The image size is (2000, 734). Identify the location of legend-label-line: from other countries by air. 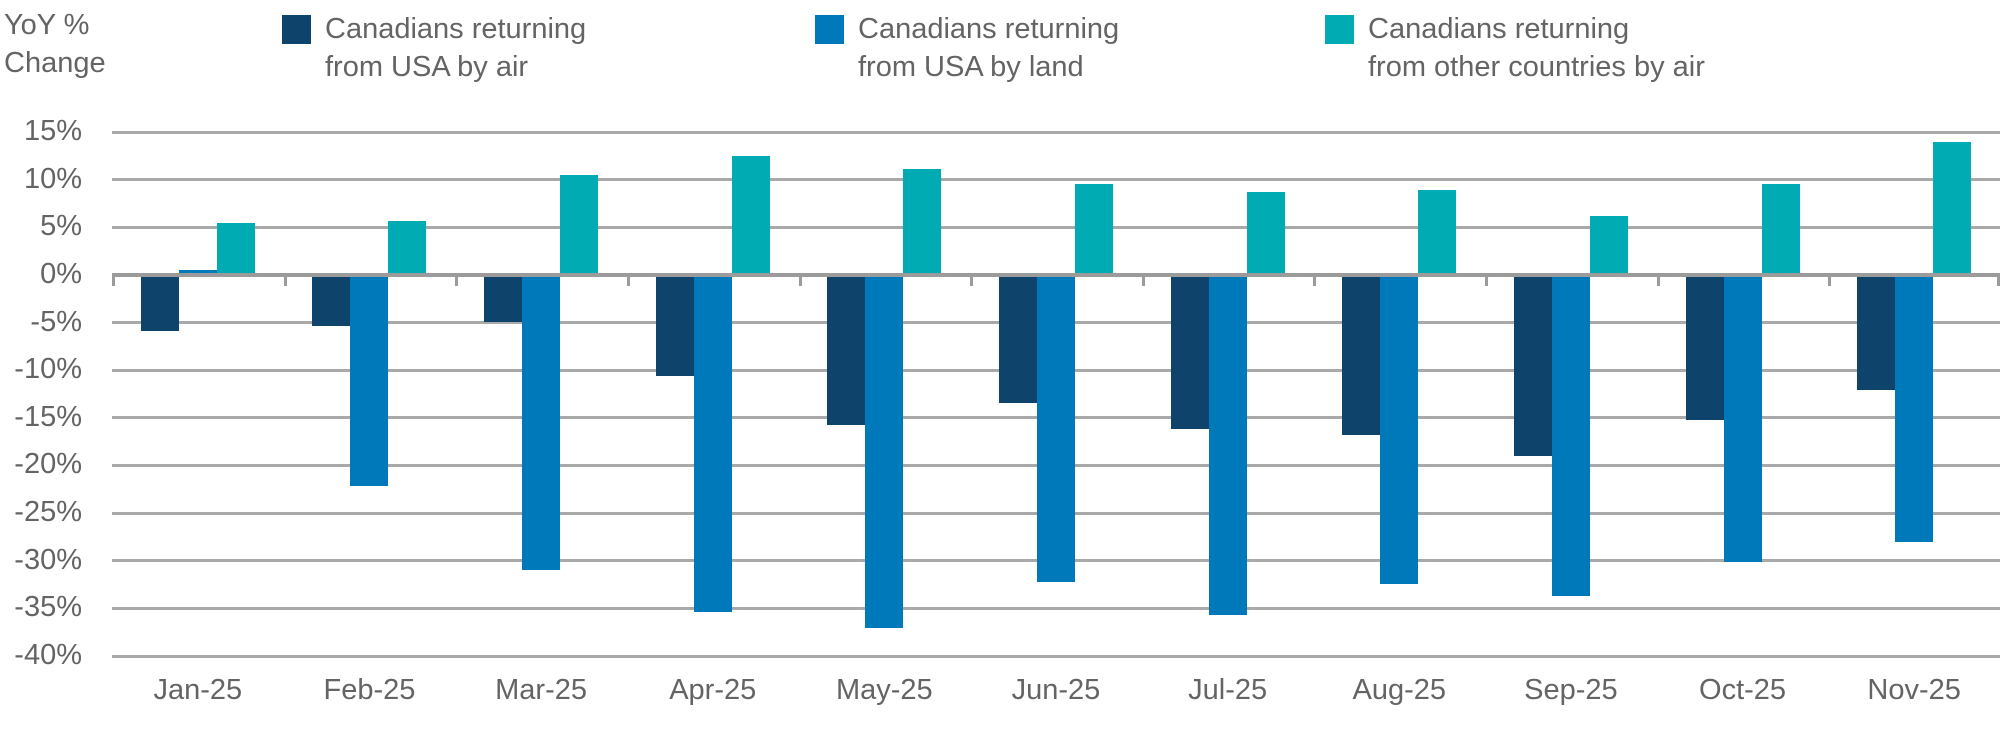
(1536, 67).